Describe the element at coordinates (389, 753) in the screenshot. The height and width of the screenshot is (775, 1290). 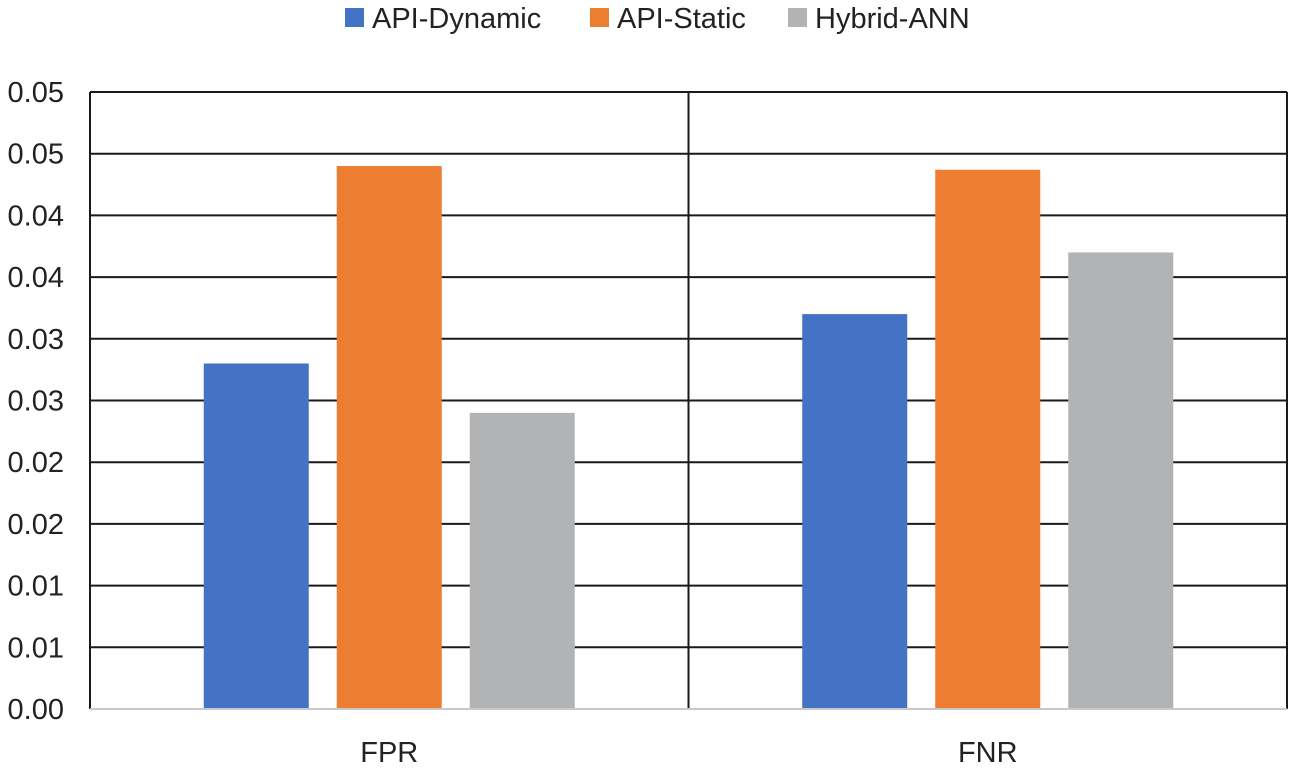
I see `x-category-label: FPR` at that location.